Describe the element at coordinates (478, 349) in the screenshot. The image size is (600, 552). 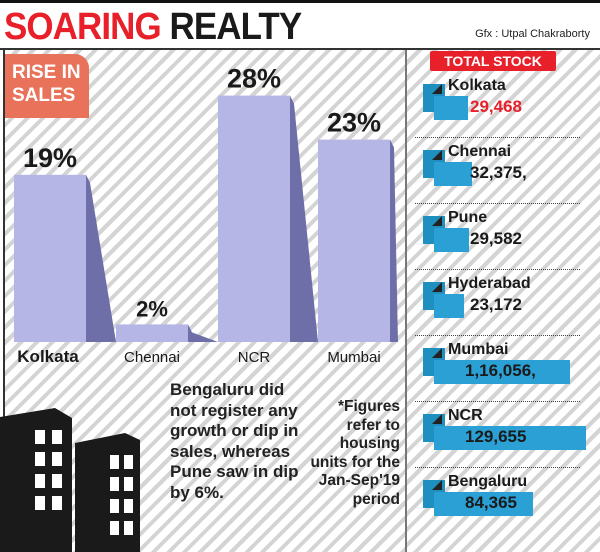
I see `stock-city: Mumbai` at that location.